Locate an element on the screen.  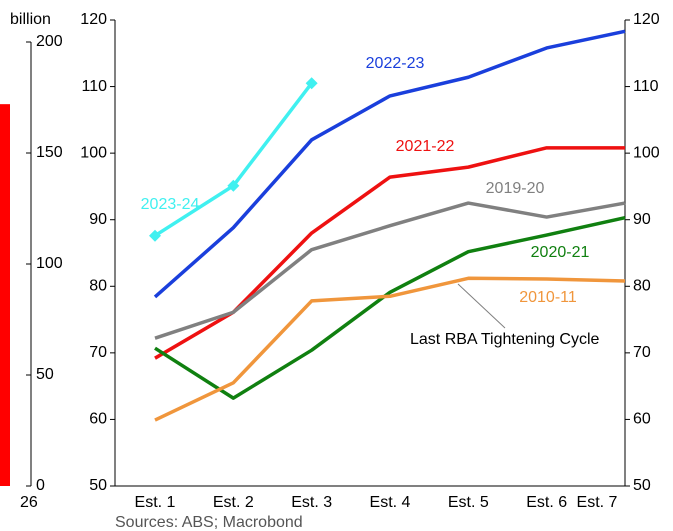
y-tick-label: 70 is located at coordinates (98, 352).